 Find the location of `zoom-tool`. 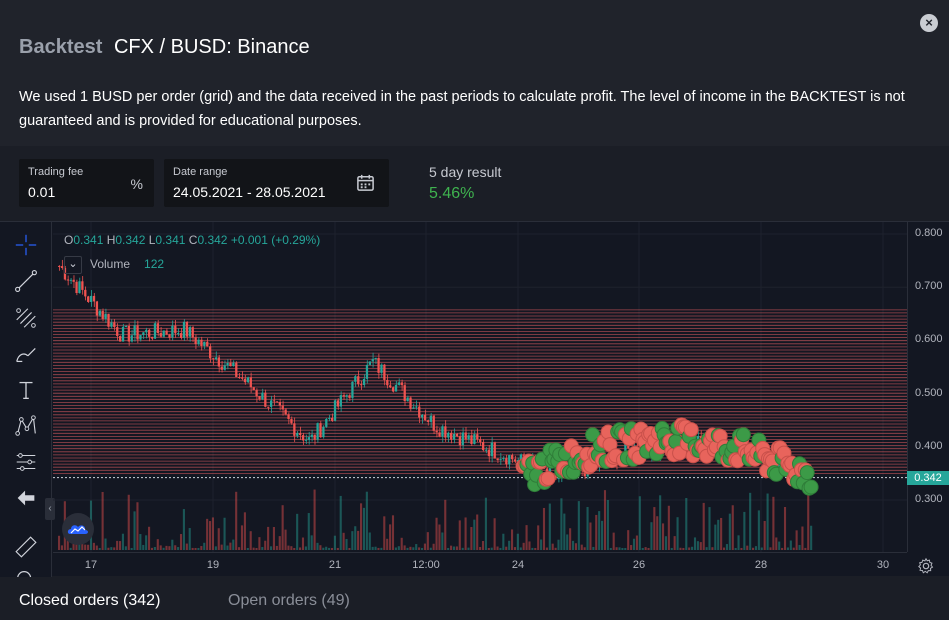

zoom-tool is located at coordinates (26, 572).